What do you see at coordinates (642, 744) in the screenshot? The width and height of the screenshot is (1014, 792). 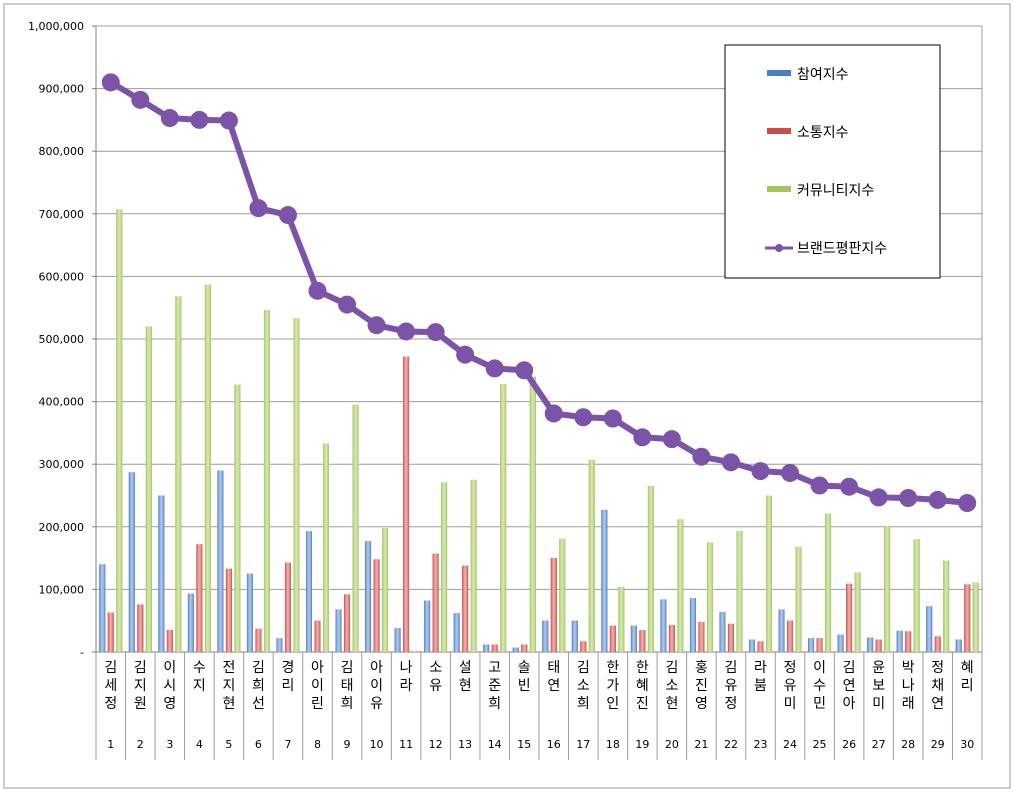 I see `rank-label: 19` at bounding box center [642, 744].